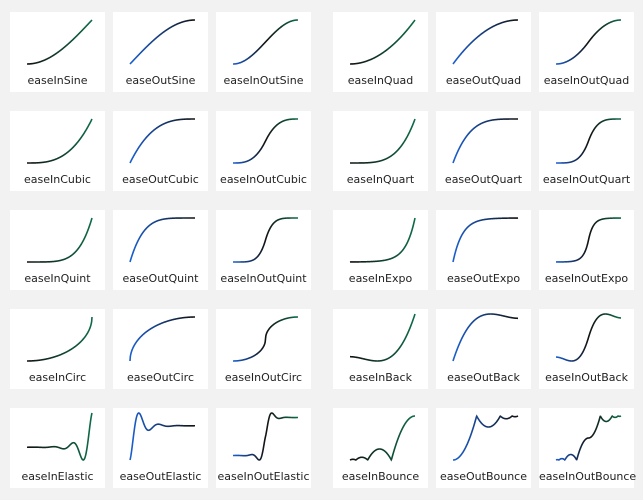 The height and width of the screenshot is (500, 643). I want to click on easing-card: easeInOutQuart, so click(586, 151).